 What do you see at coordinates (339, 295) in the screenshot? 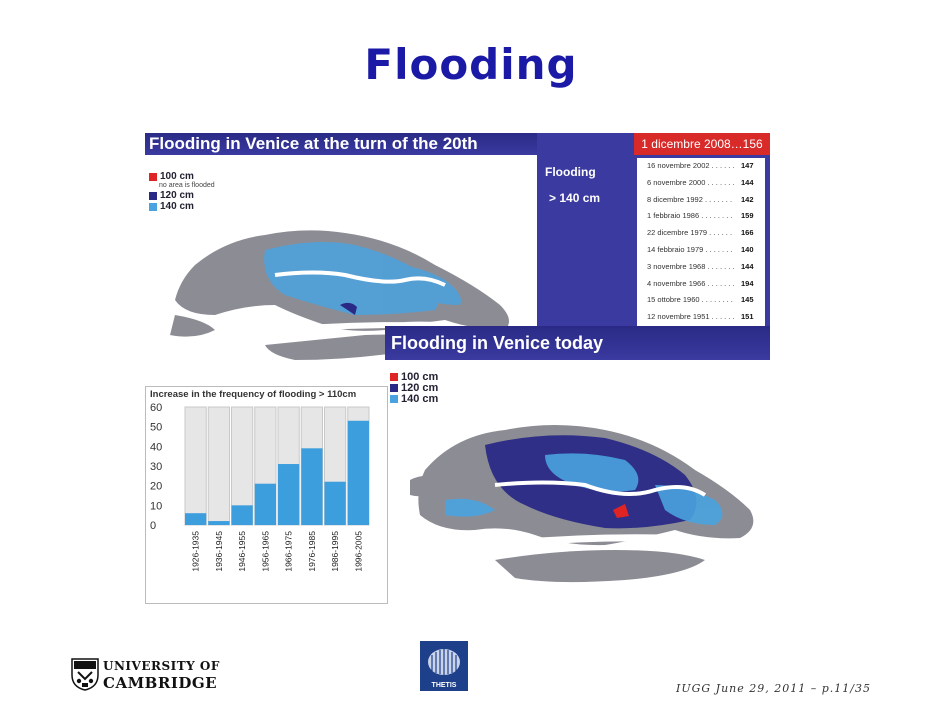
I see `venice-map-20th-century` at bounding box center [339, 295].